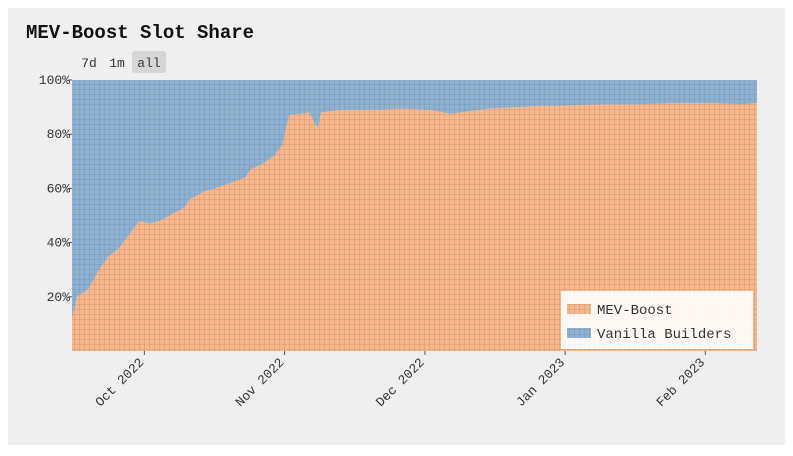 This screenshot has height=456, width=793. I want to click on y-tick-label: 60%, so click(59, 188).